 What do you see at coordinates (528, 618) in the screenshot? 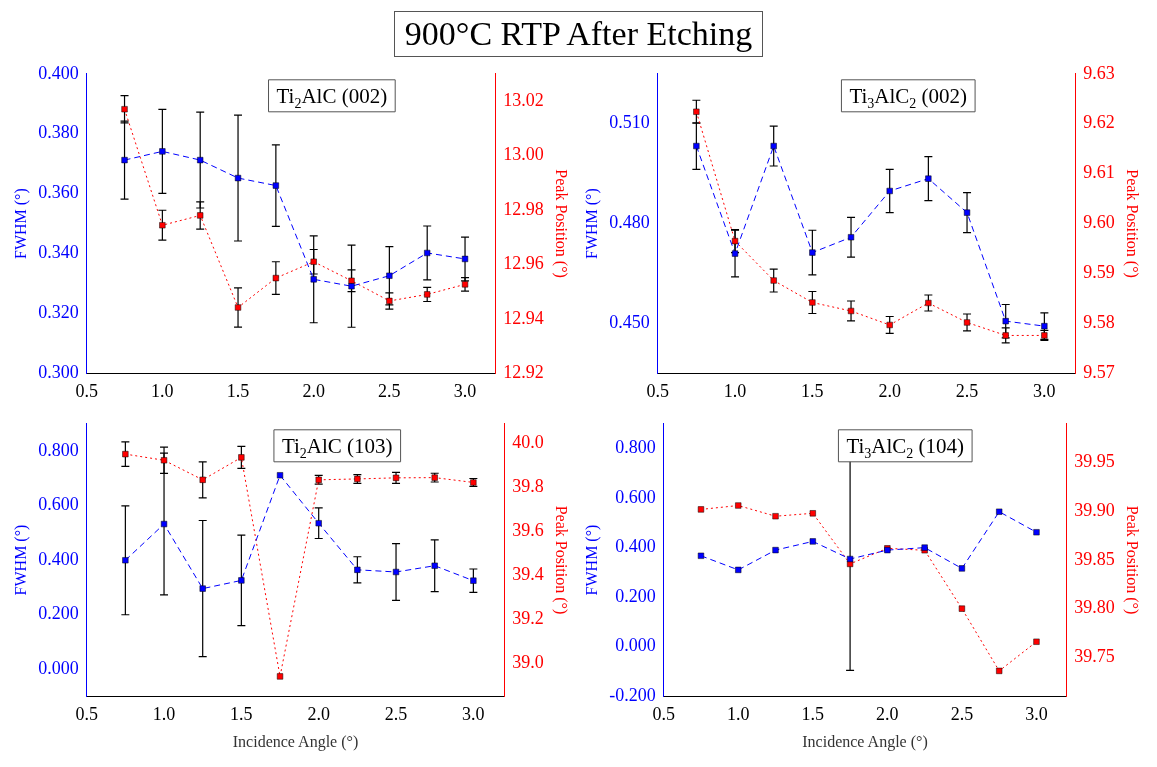
I see `y2-tick-label: 39.2` at bounding box center [528, 618].